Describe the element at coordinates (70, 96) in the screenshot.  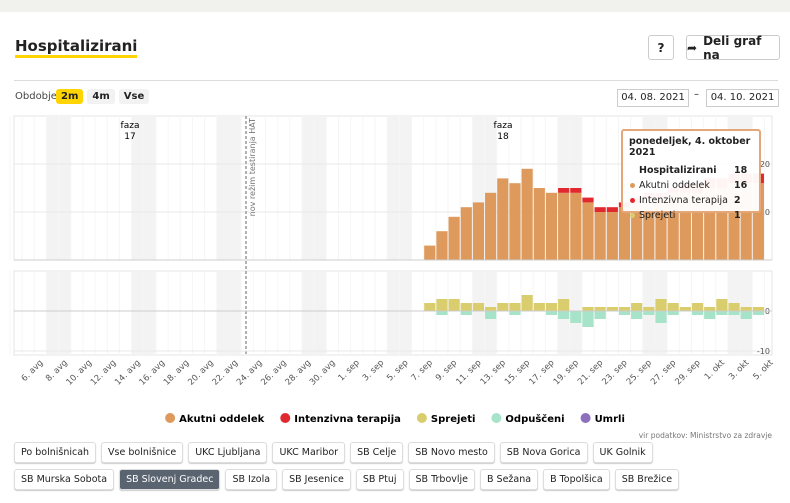
I see `period-option: 2m` at that location.